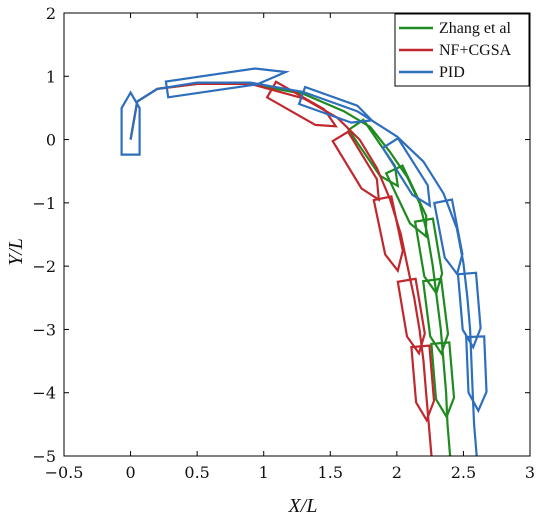 This screenshot has width=550, height=518. What do you see at coordinates (264, 472) in the screenshot?
I see `x-tick-label: 1` at bounding box center [264, 472].